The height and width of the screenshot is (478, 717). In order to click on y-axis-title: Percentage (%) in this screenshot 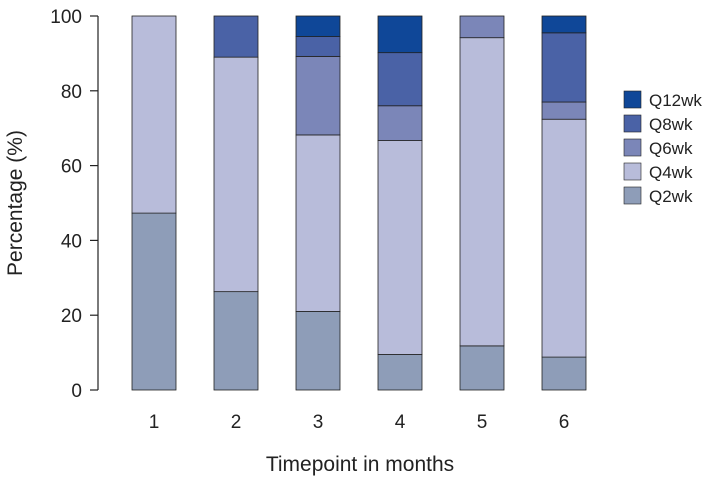, I will do `click(15, 203)`.